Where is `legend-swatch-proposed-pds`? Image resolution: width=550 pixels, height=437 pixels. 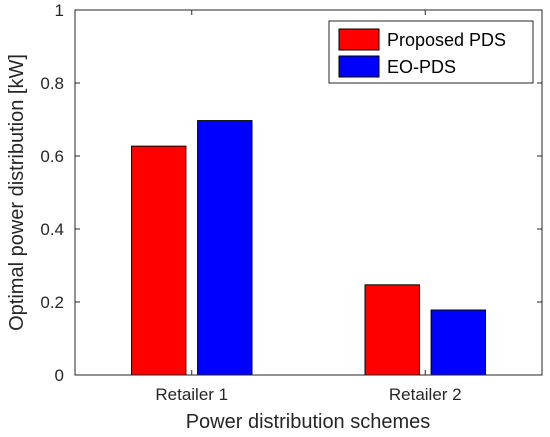 legend-swatch-proposed-pds is located at coordinates (359, 39).